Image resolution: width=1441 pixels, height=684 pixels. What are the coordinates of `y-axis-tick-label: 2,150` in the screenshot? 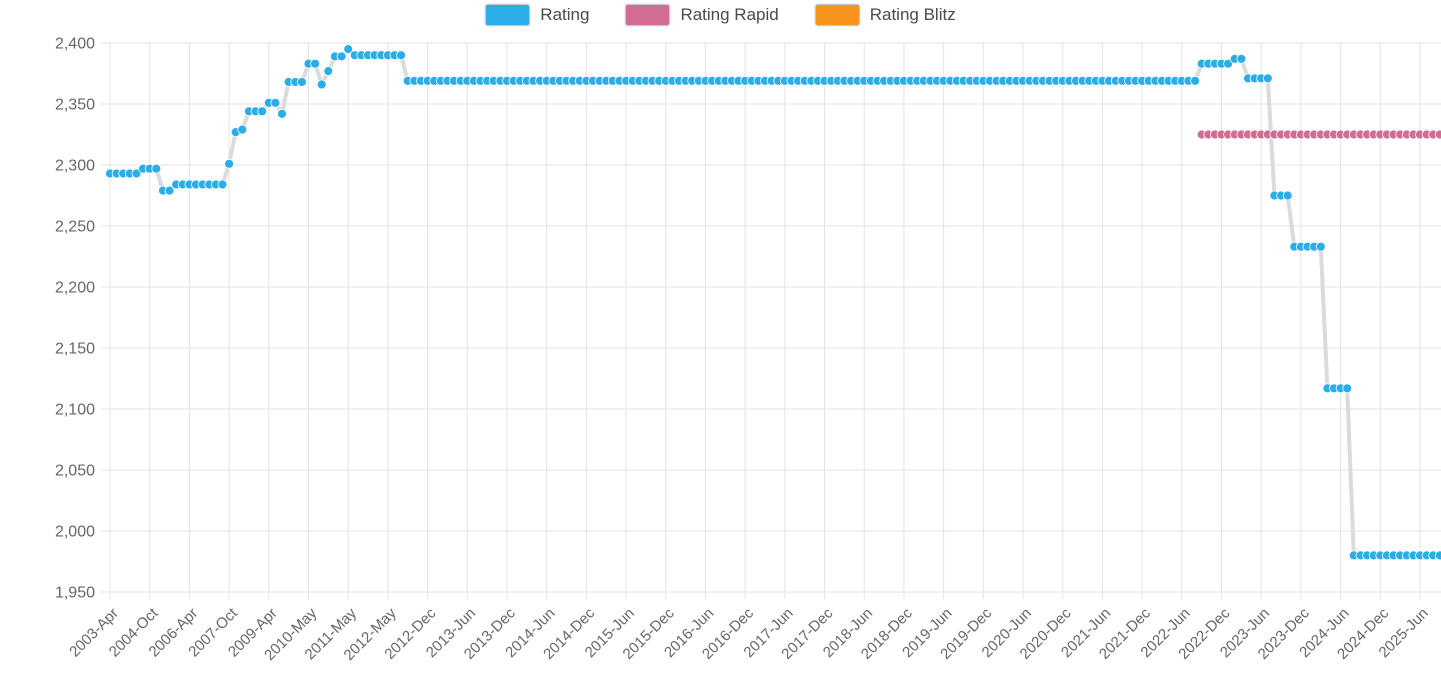 It's located at (75, 349).